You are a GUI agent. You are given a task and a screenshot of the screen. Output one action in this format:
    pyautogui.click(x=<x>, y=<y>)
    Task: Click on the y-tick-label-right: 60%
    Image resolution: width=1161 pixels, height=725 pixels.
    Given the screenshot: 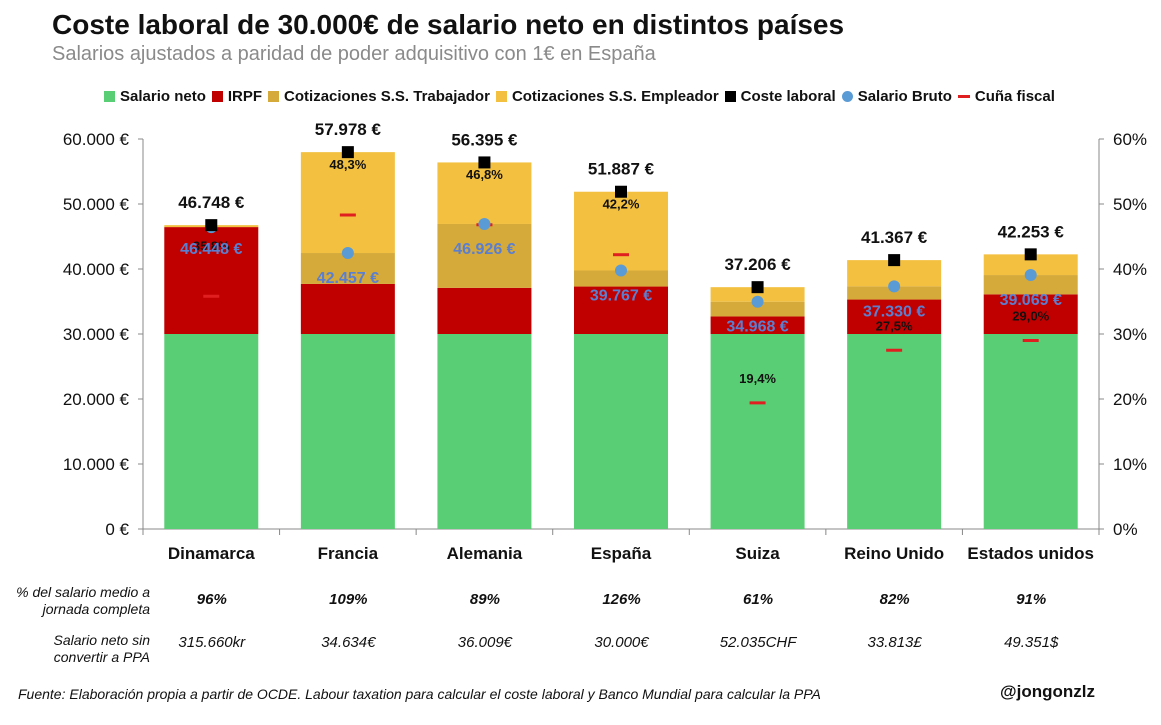 What is the action you would take?
    pyautogui.click(x=1130, y=139)
    